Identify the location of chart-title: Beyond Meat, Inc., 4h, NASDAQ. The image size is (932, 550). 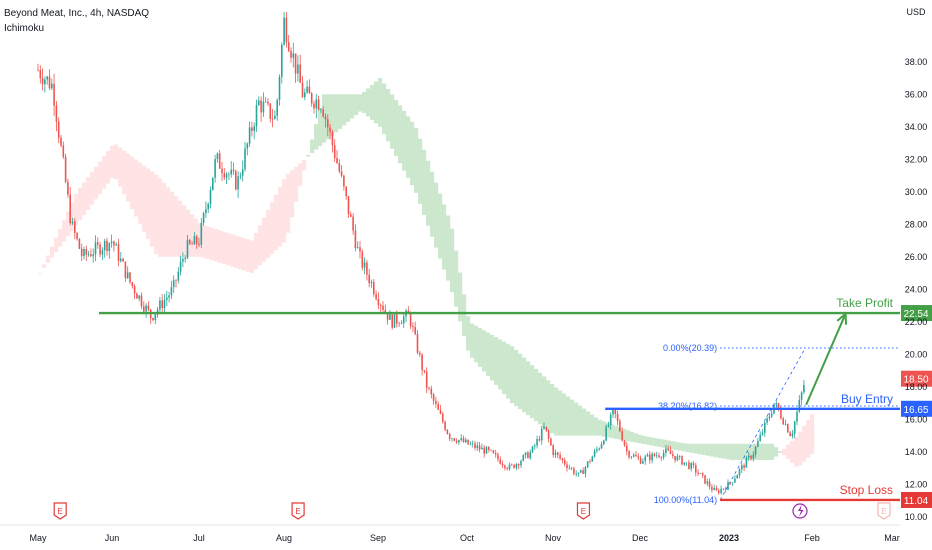
(77, 13).